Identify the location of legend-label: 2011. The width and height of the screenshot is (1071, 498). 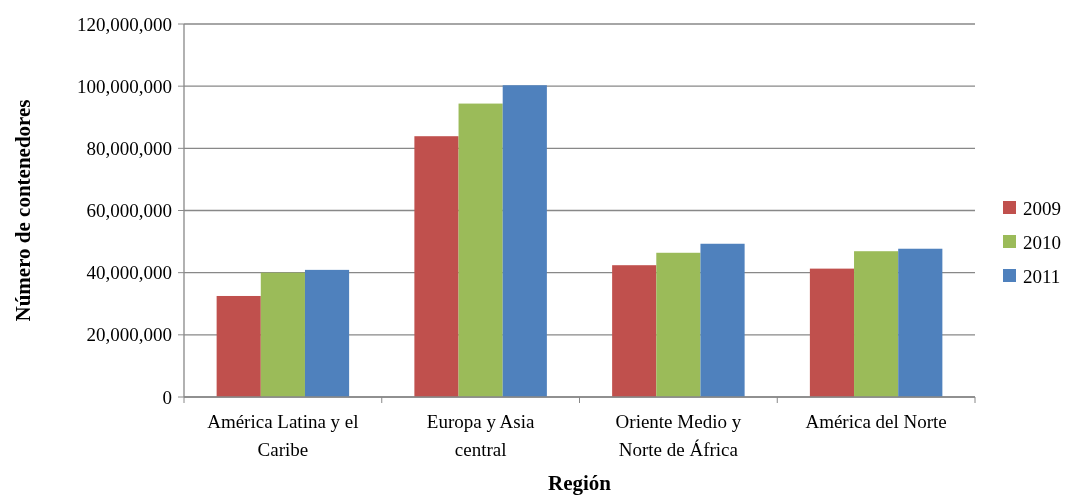
(1042, 276).